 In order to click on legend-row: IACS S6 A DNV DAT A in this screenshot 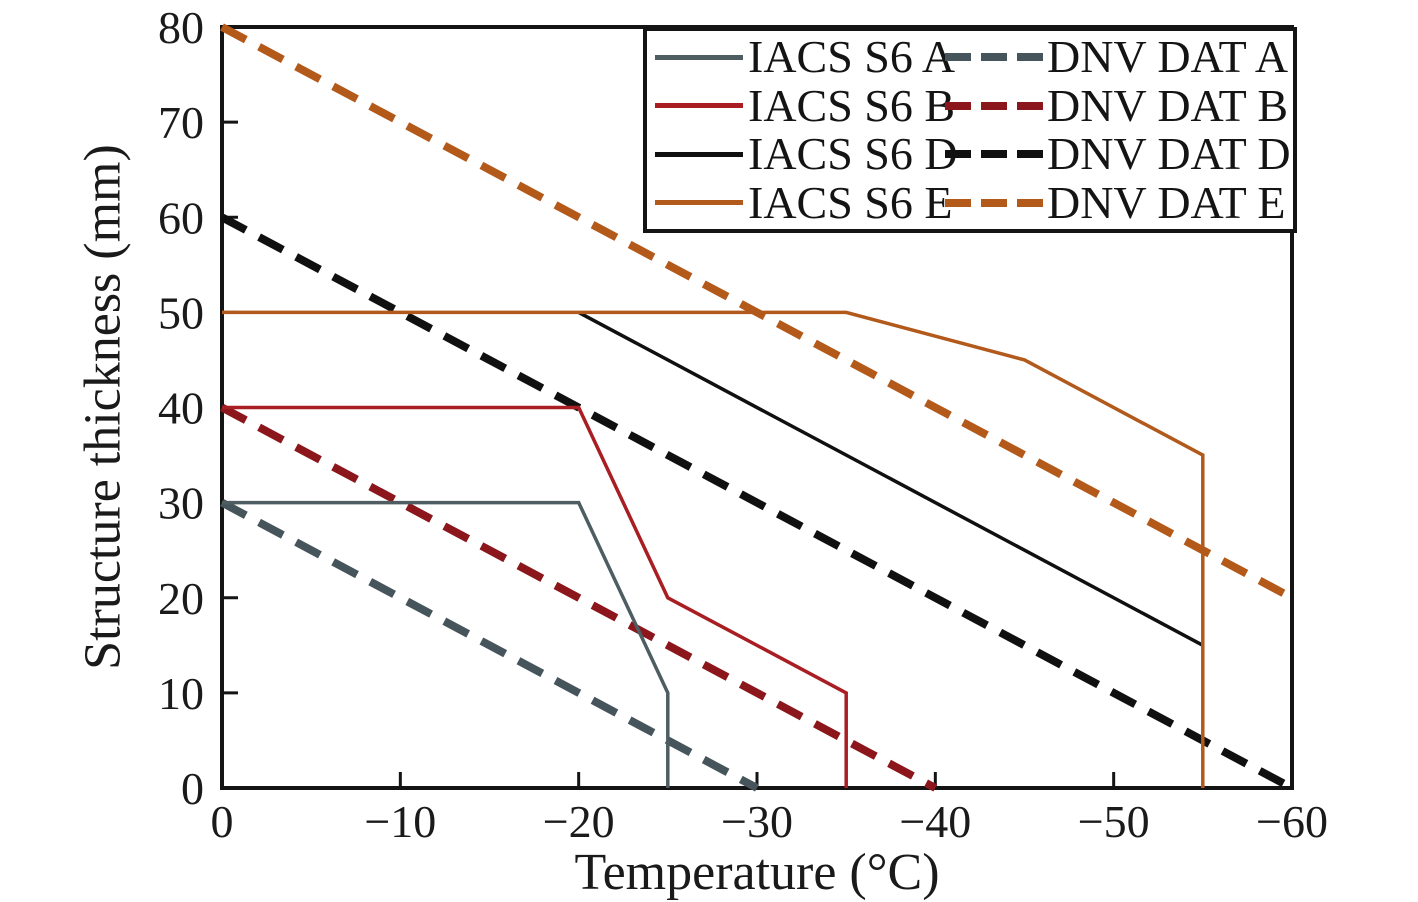, I will do `click(970, 57)`.